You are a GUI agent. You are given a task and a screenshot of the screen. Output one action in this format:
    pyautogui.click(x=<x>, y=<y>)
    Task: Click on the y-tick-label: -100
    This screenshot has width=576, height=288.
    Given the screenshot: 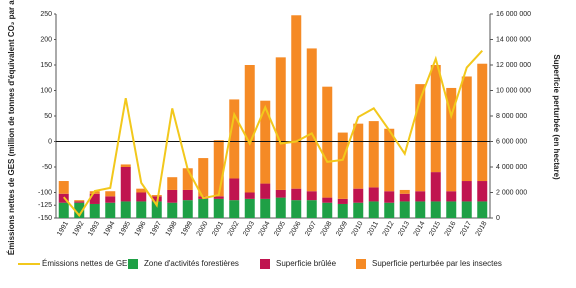 What is the action you would take?
    pyautogui.click(x=45, y=192)
    